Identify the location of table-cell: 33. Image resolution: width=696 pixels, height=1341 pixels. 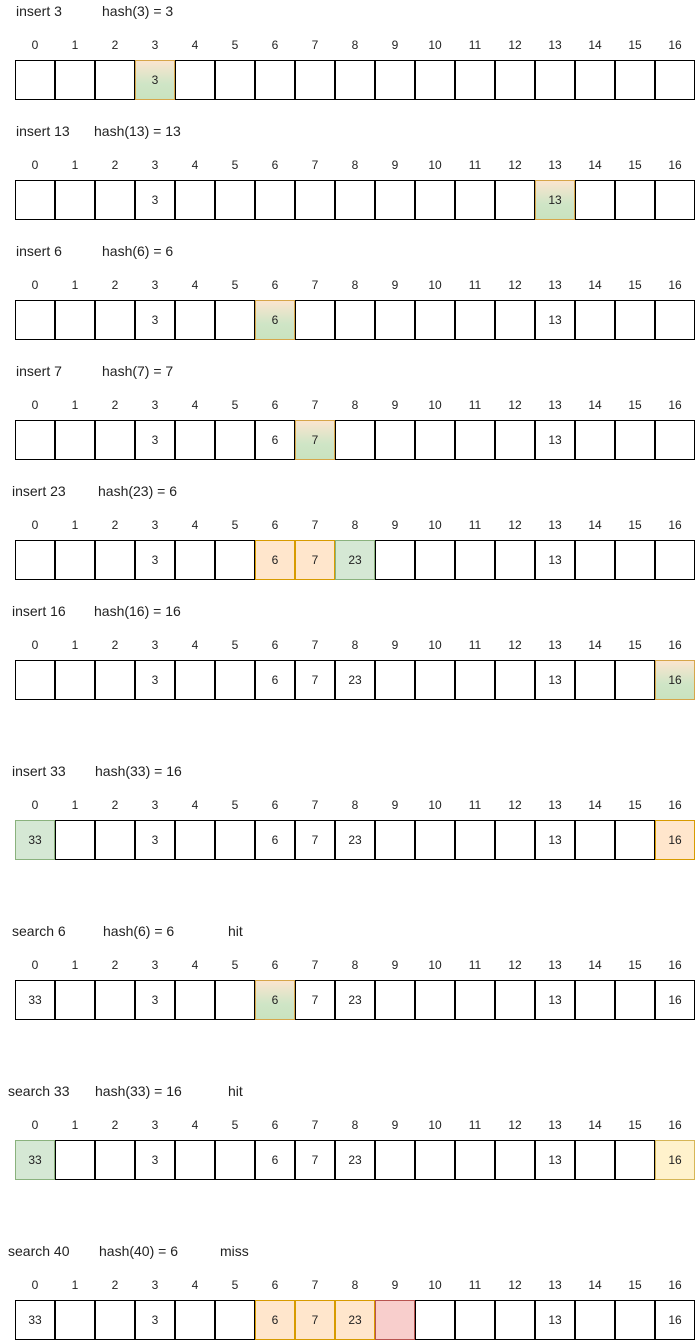
(35, 1320).